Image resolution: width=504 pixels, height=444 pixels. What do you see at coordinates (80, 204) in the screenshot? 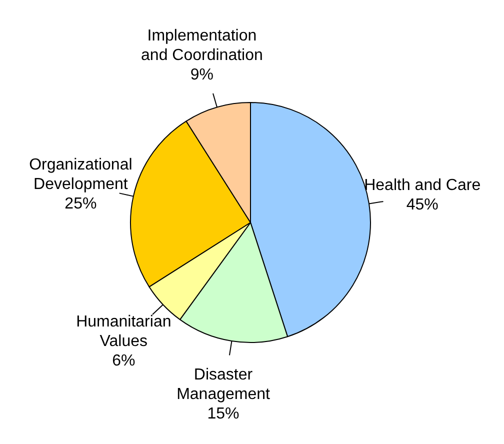
I see `data-label: 25%` at bounding box center [80, 204].